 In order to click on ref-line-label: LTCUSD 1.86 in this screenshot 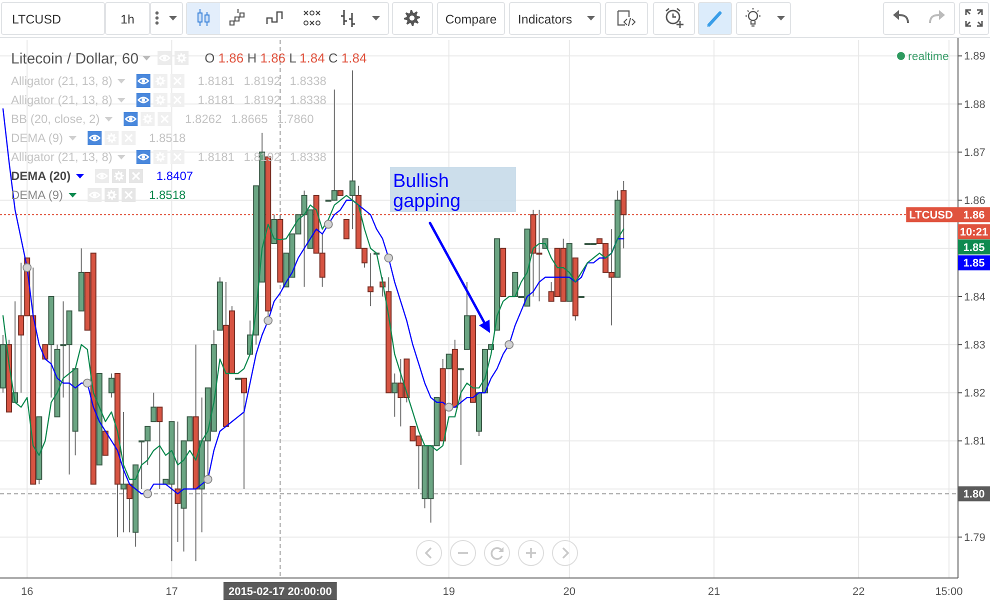, I will do `click(947, 216)`.